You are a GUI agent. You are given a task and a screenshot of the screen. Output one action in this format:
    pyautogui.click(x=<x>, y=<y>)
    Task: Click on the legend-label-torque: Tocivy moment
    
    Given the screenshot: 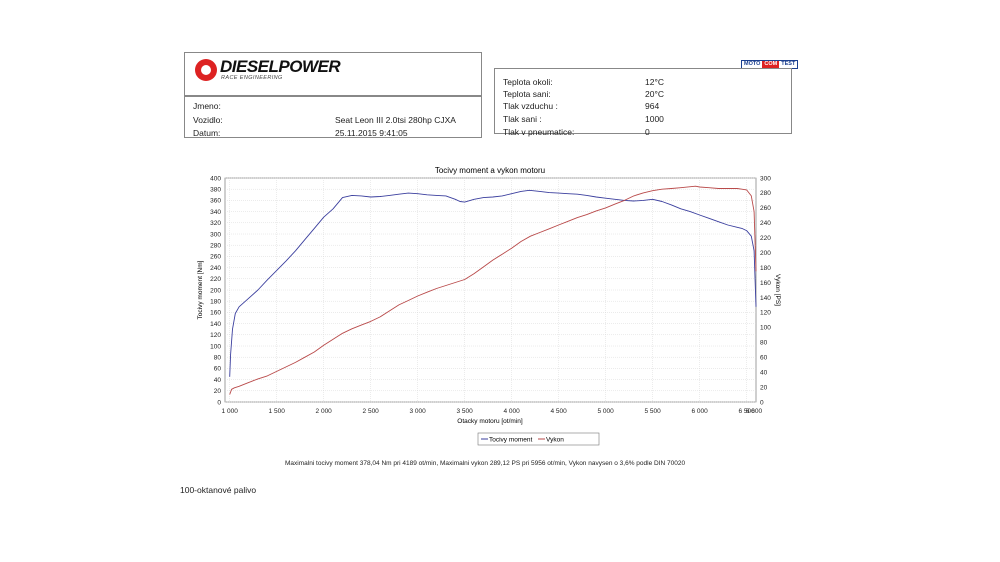 What is the action you would take?
    pyautogui.click(x=511, y=440)
    